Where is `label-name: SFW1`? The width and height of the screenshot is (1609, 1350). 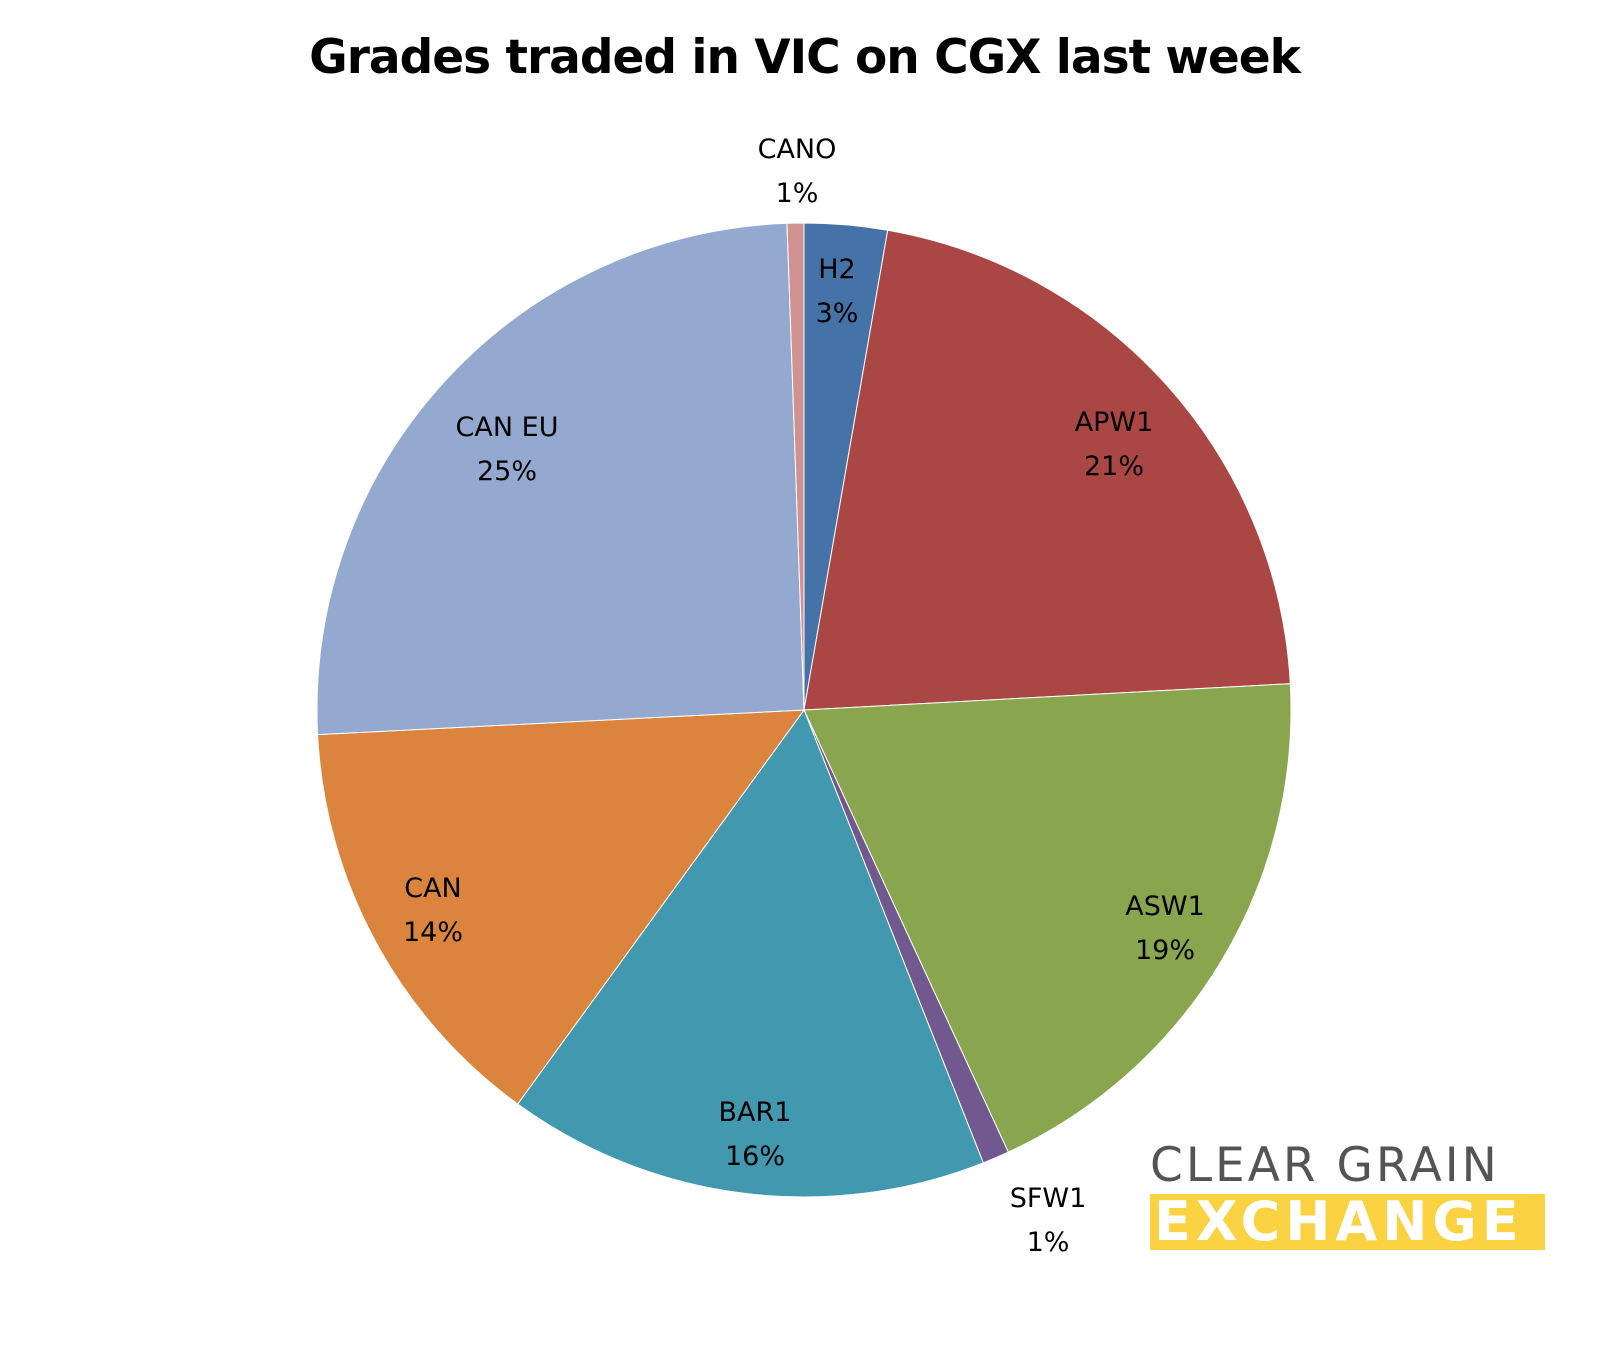 label-name: SFW1 is located at coordinates (1048, 1198).